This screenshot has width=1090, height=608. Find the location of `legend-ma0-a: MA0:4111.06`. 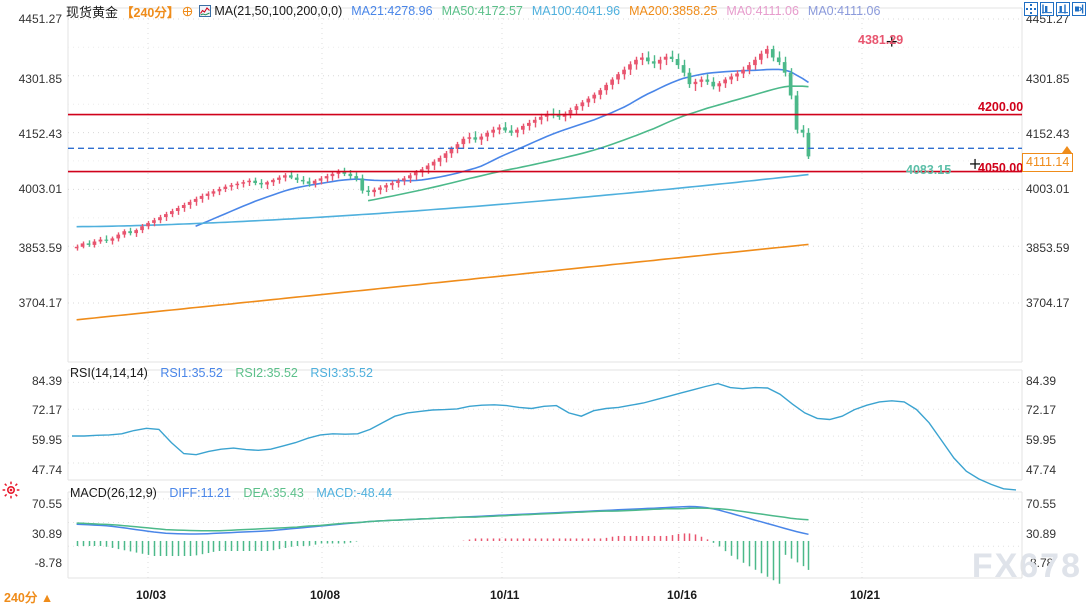

legend-ma0-a: MA0:4111.06 is located at coordinates (762, 11).